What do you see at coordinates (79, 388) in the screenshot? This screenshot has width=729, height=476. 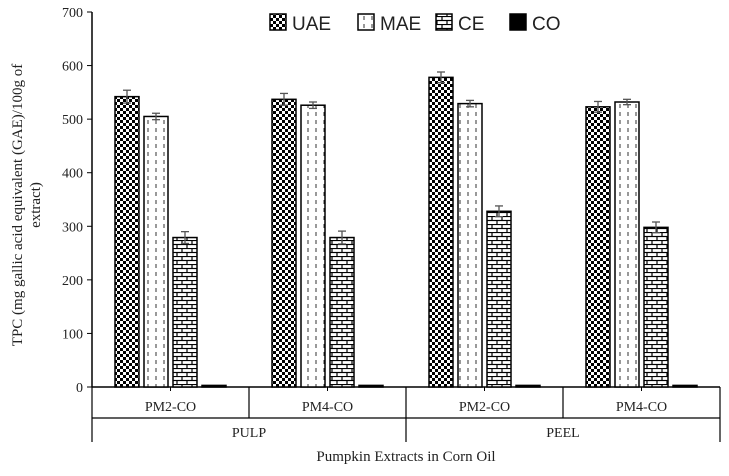 I see `y-tick-label: 0` at bounding box center [79, 388].